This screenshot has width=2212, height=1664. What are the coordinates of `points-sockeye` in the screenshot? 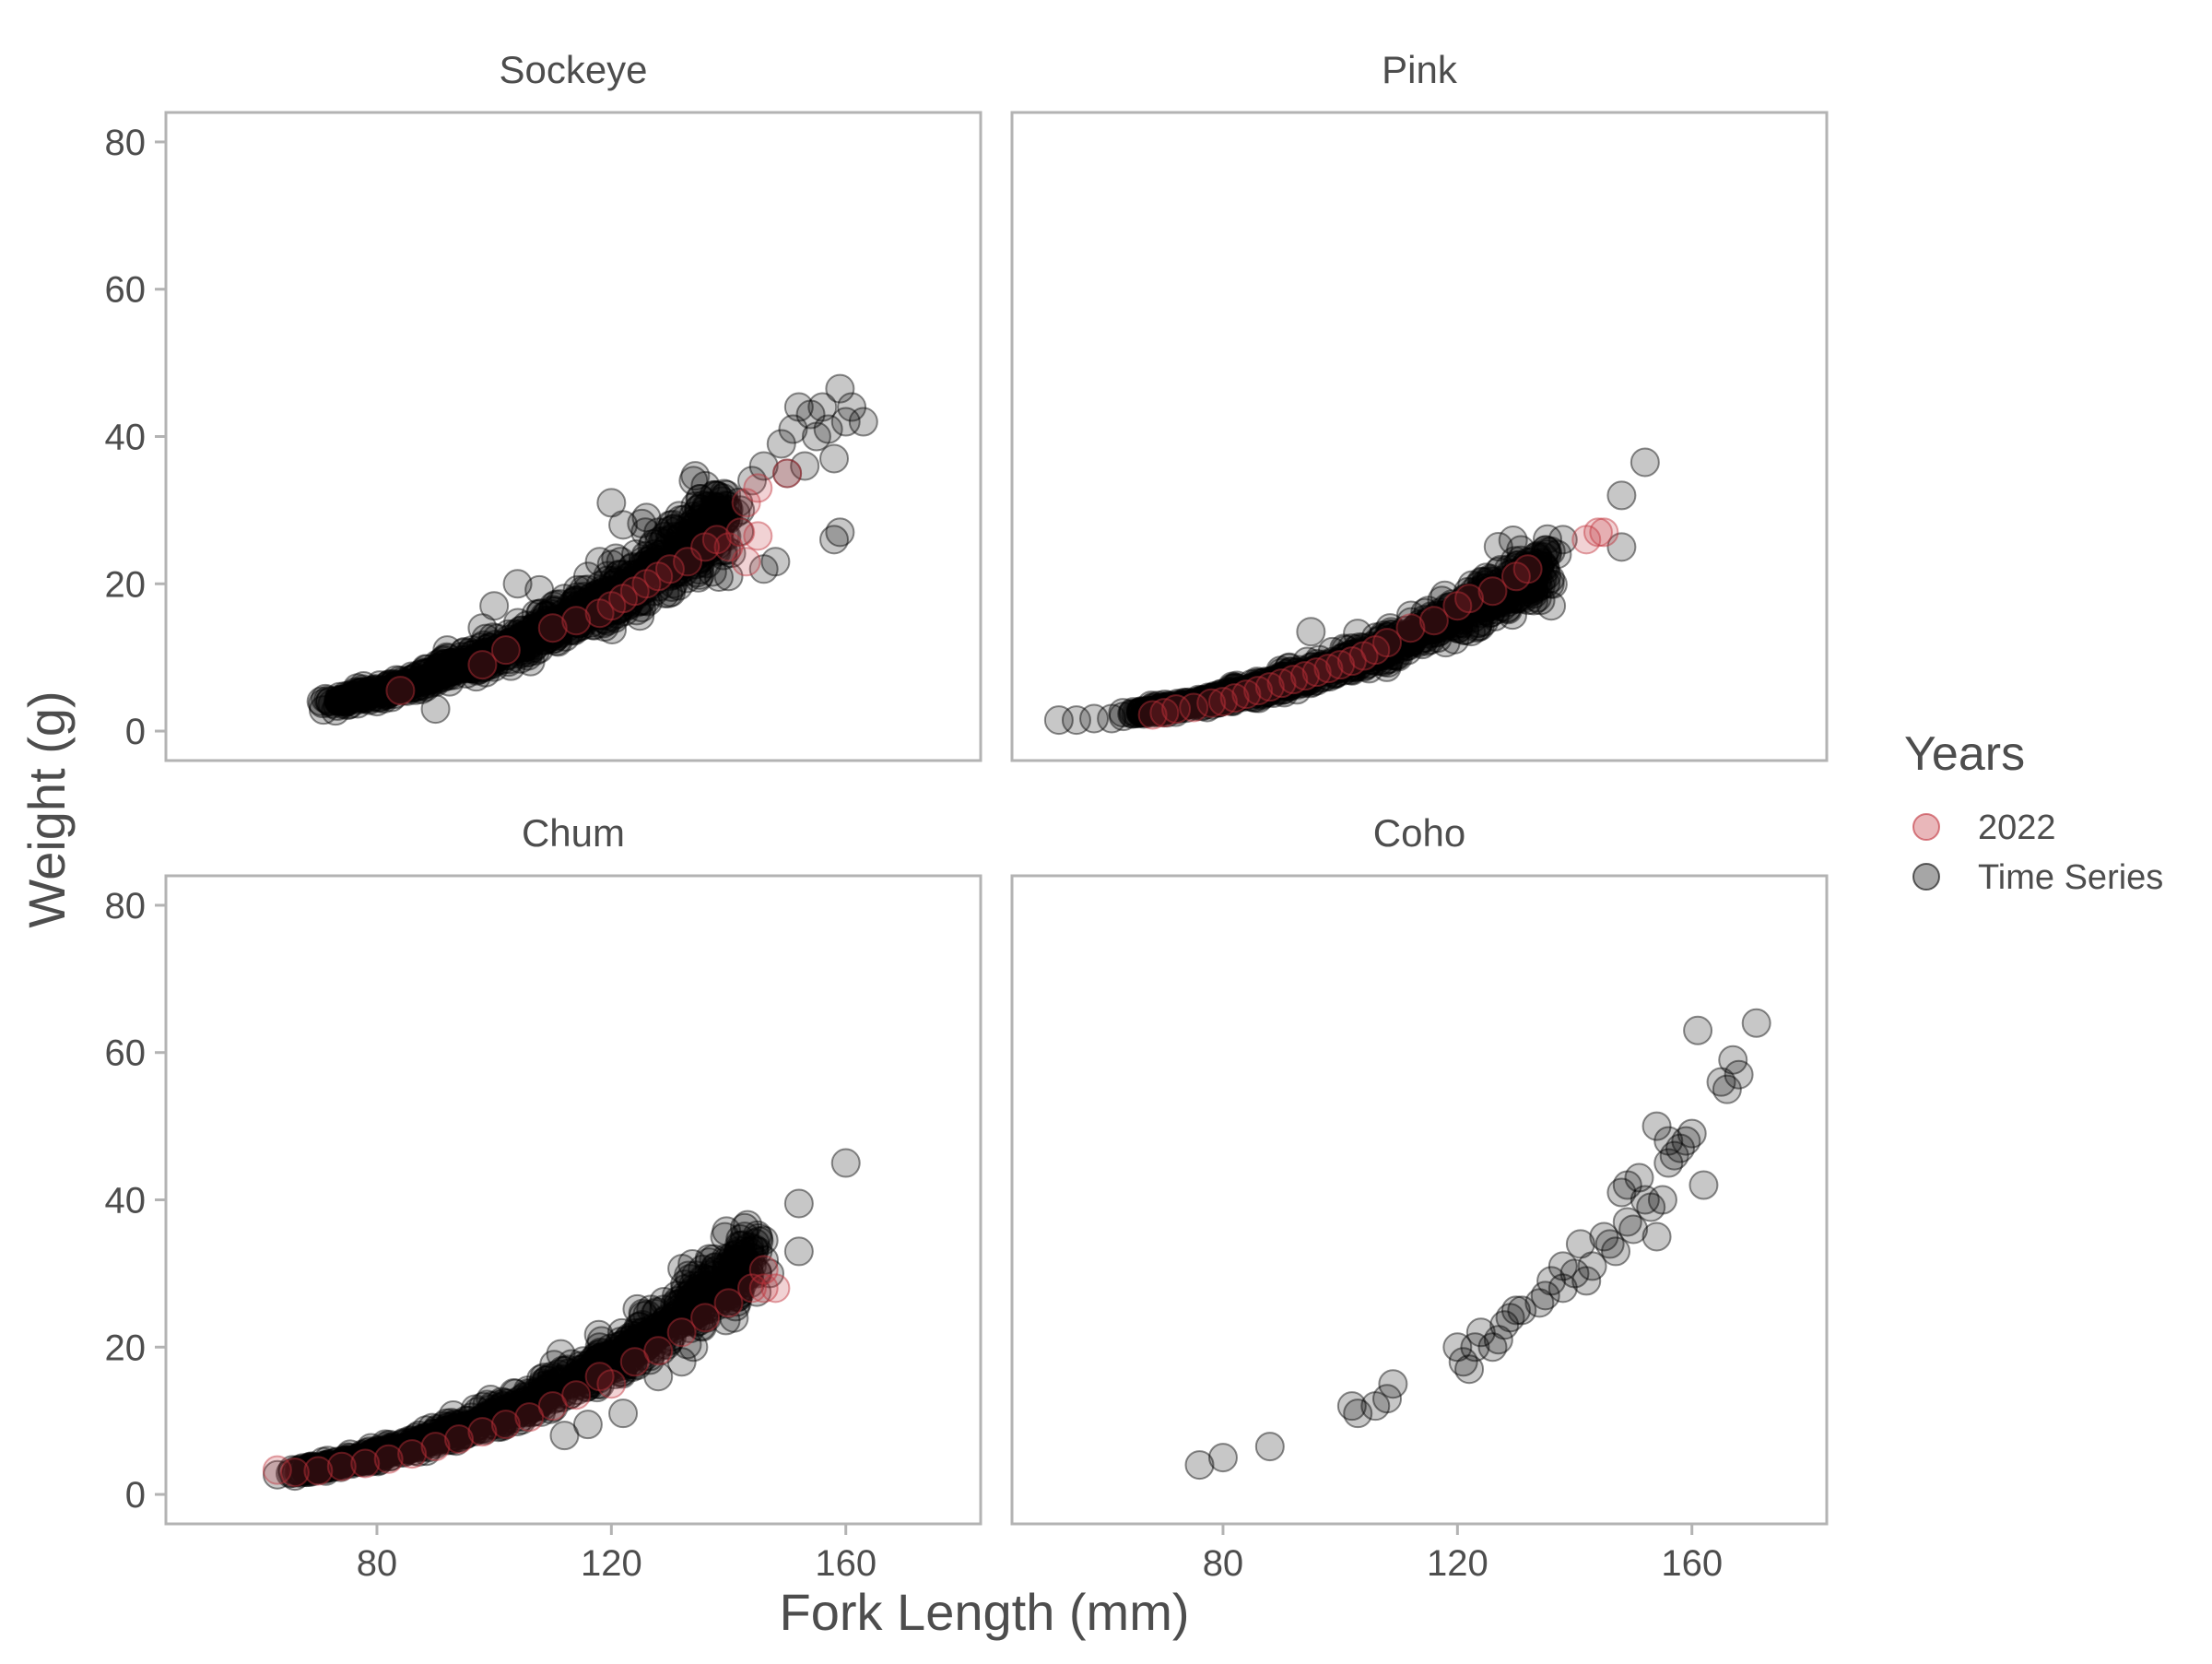 It's located at (592, 549).